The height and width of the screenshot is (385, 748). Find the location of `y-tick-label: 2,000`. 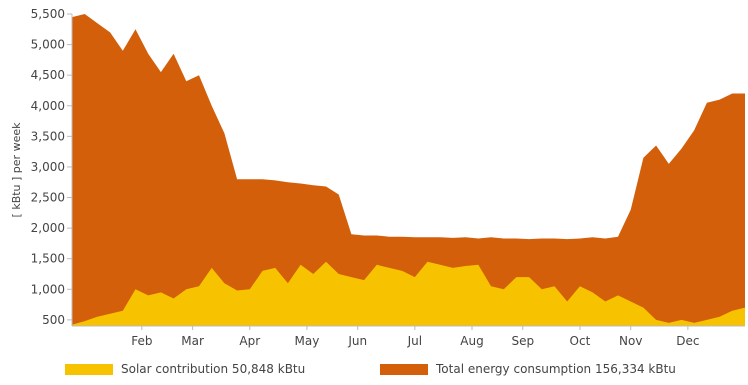

y-tick-label: 2,000 is located at coordinates (48, 228).